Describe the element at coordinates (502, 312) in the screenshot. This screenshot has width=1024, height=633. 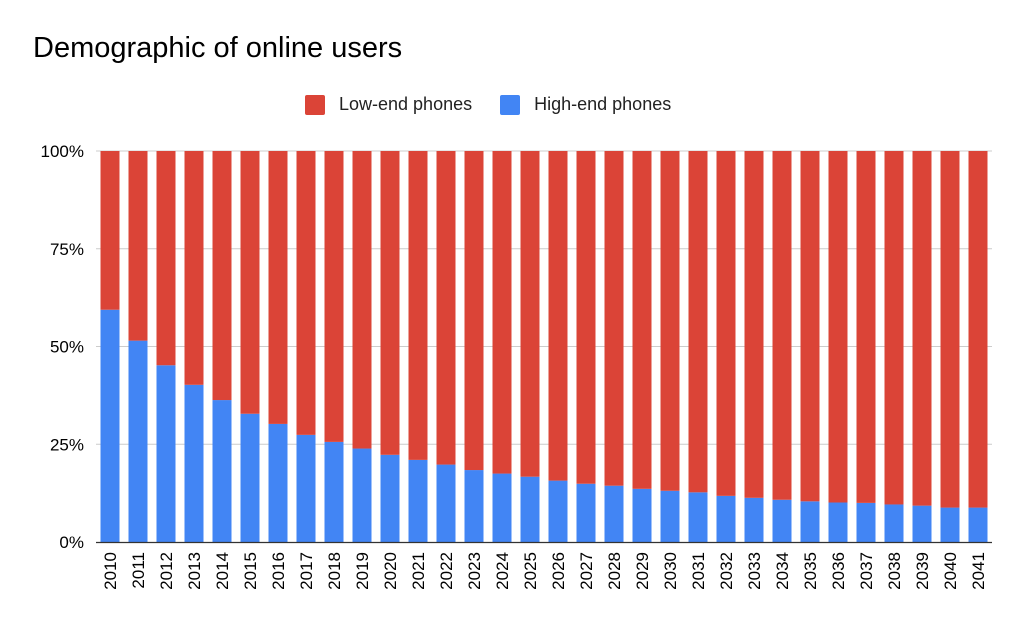
I see `bar-low-end-2024` at that location.